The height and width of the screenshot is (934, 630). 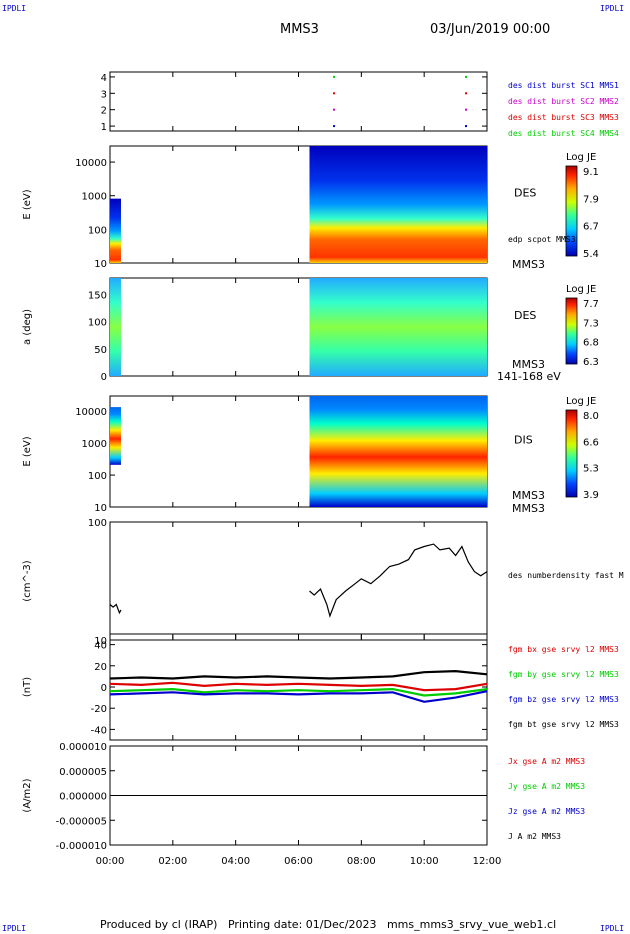 I want to click on p1-legend-2: des dist burst SC3 MMS3, so click(x=563, y=117).